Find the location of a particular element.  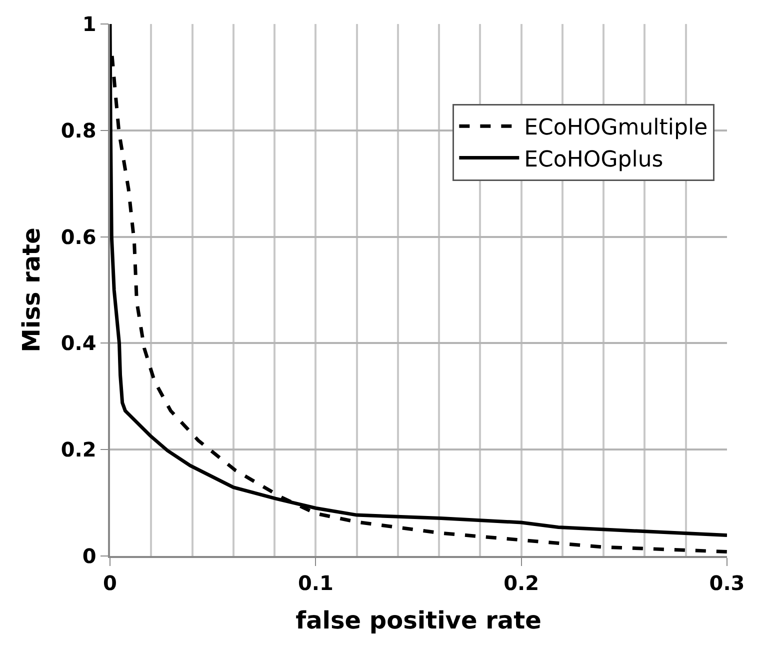

x-tick-label: 0.3 is located at coordinates (727, 582).